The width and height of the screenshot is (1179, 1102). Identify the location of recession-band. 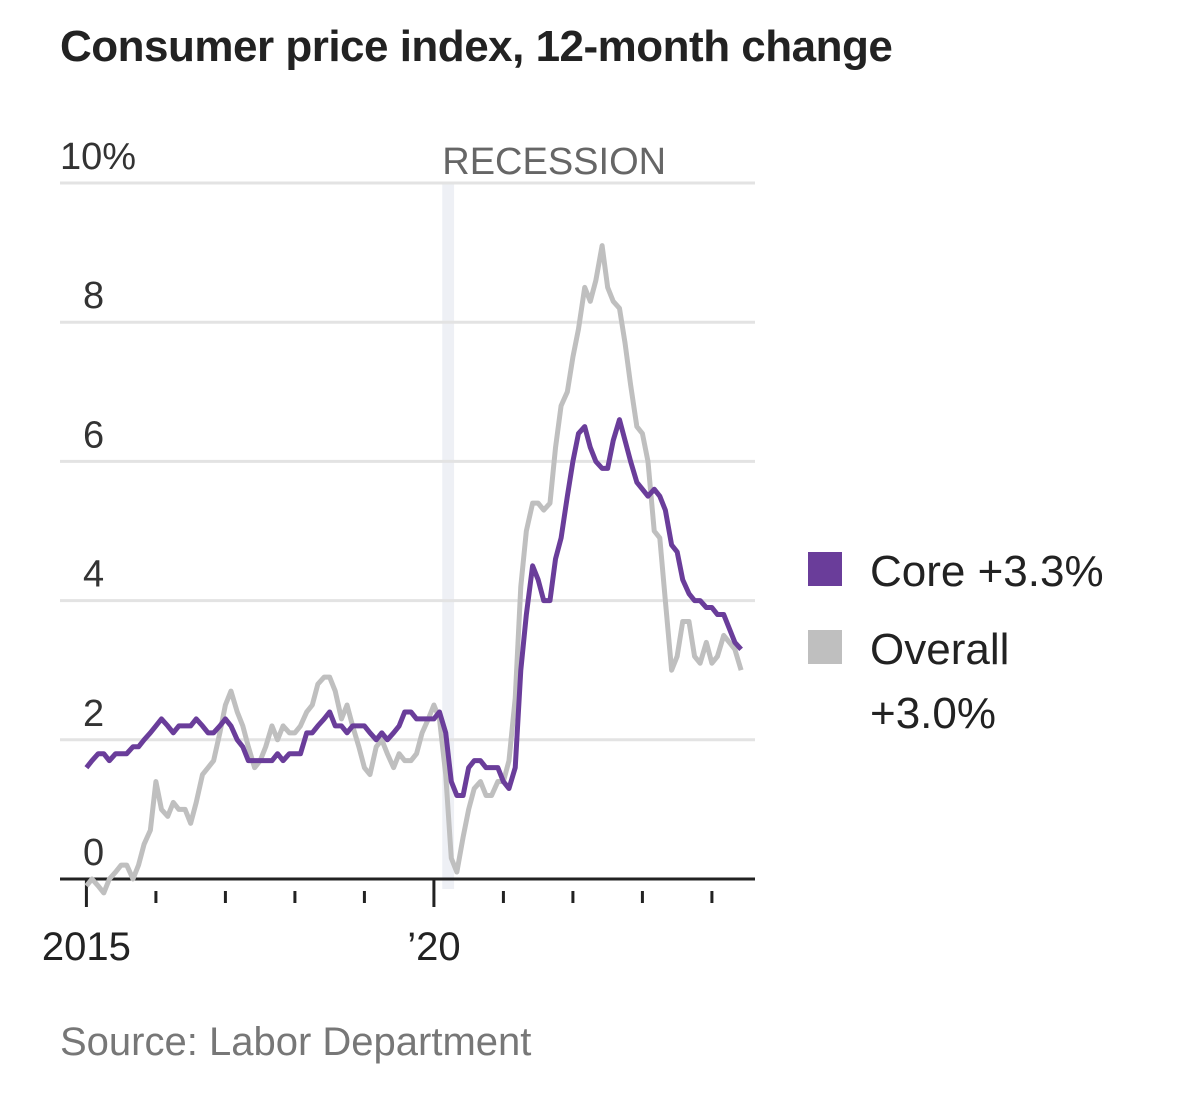
(448, 536).